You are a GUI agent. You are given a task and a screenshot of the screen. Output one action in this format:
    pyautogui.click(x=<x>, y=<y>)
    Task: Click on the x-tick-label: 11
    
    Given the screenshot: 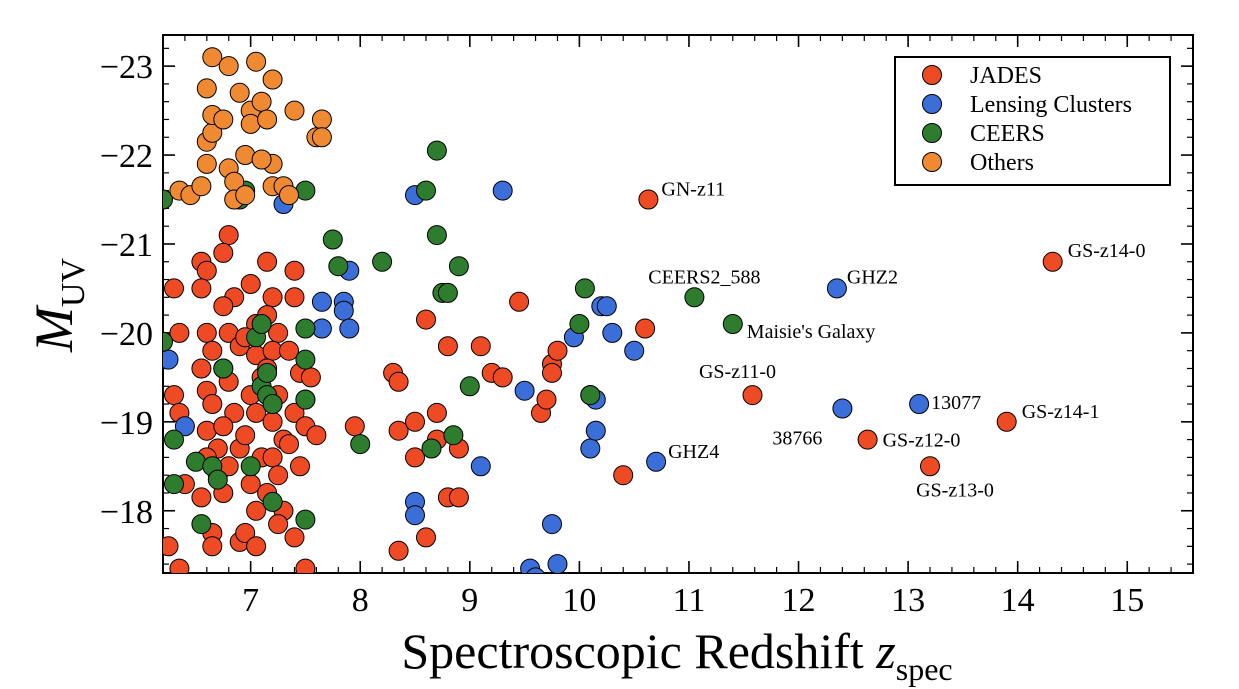 What is the action you would take?
    pyautogui.click(x=689, y=600)
    